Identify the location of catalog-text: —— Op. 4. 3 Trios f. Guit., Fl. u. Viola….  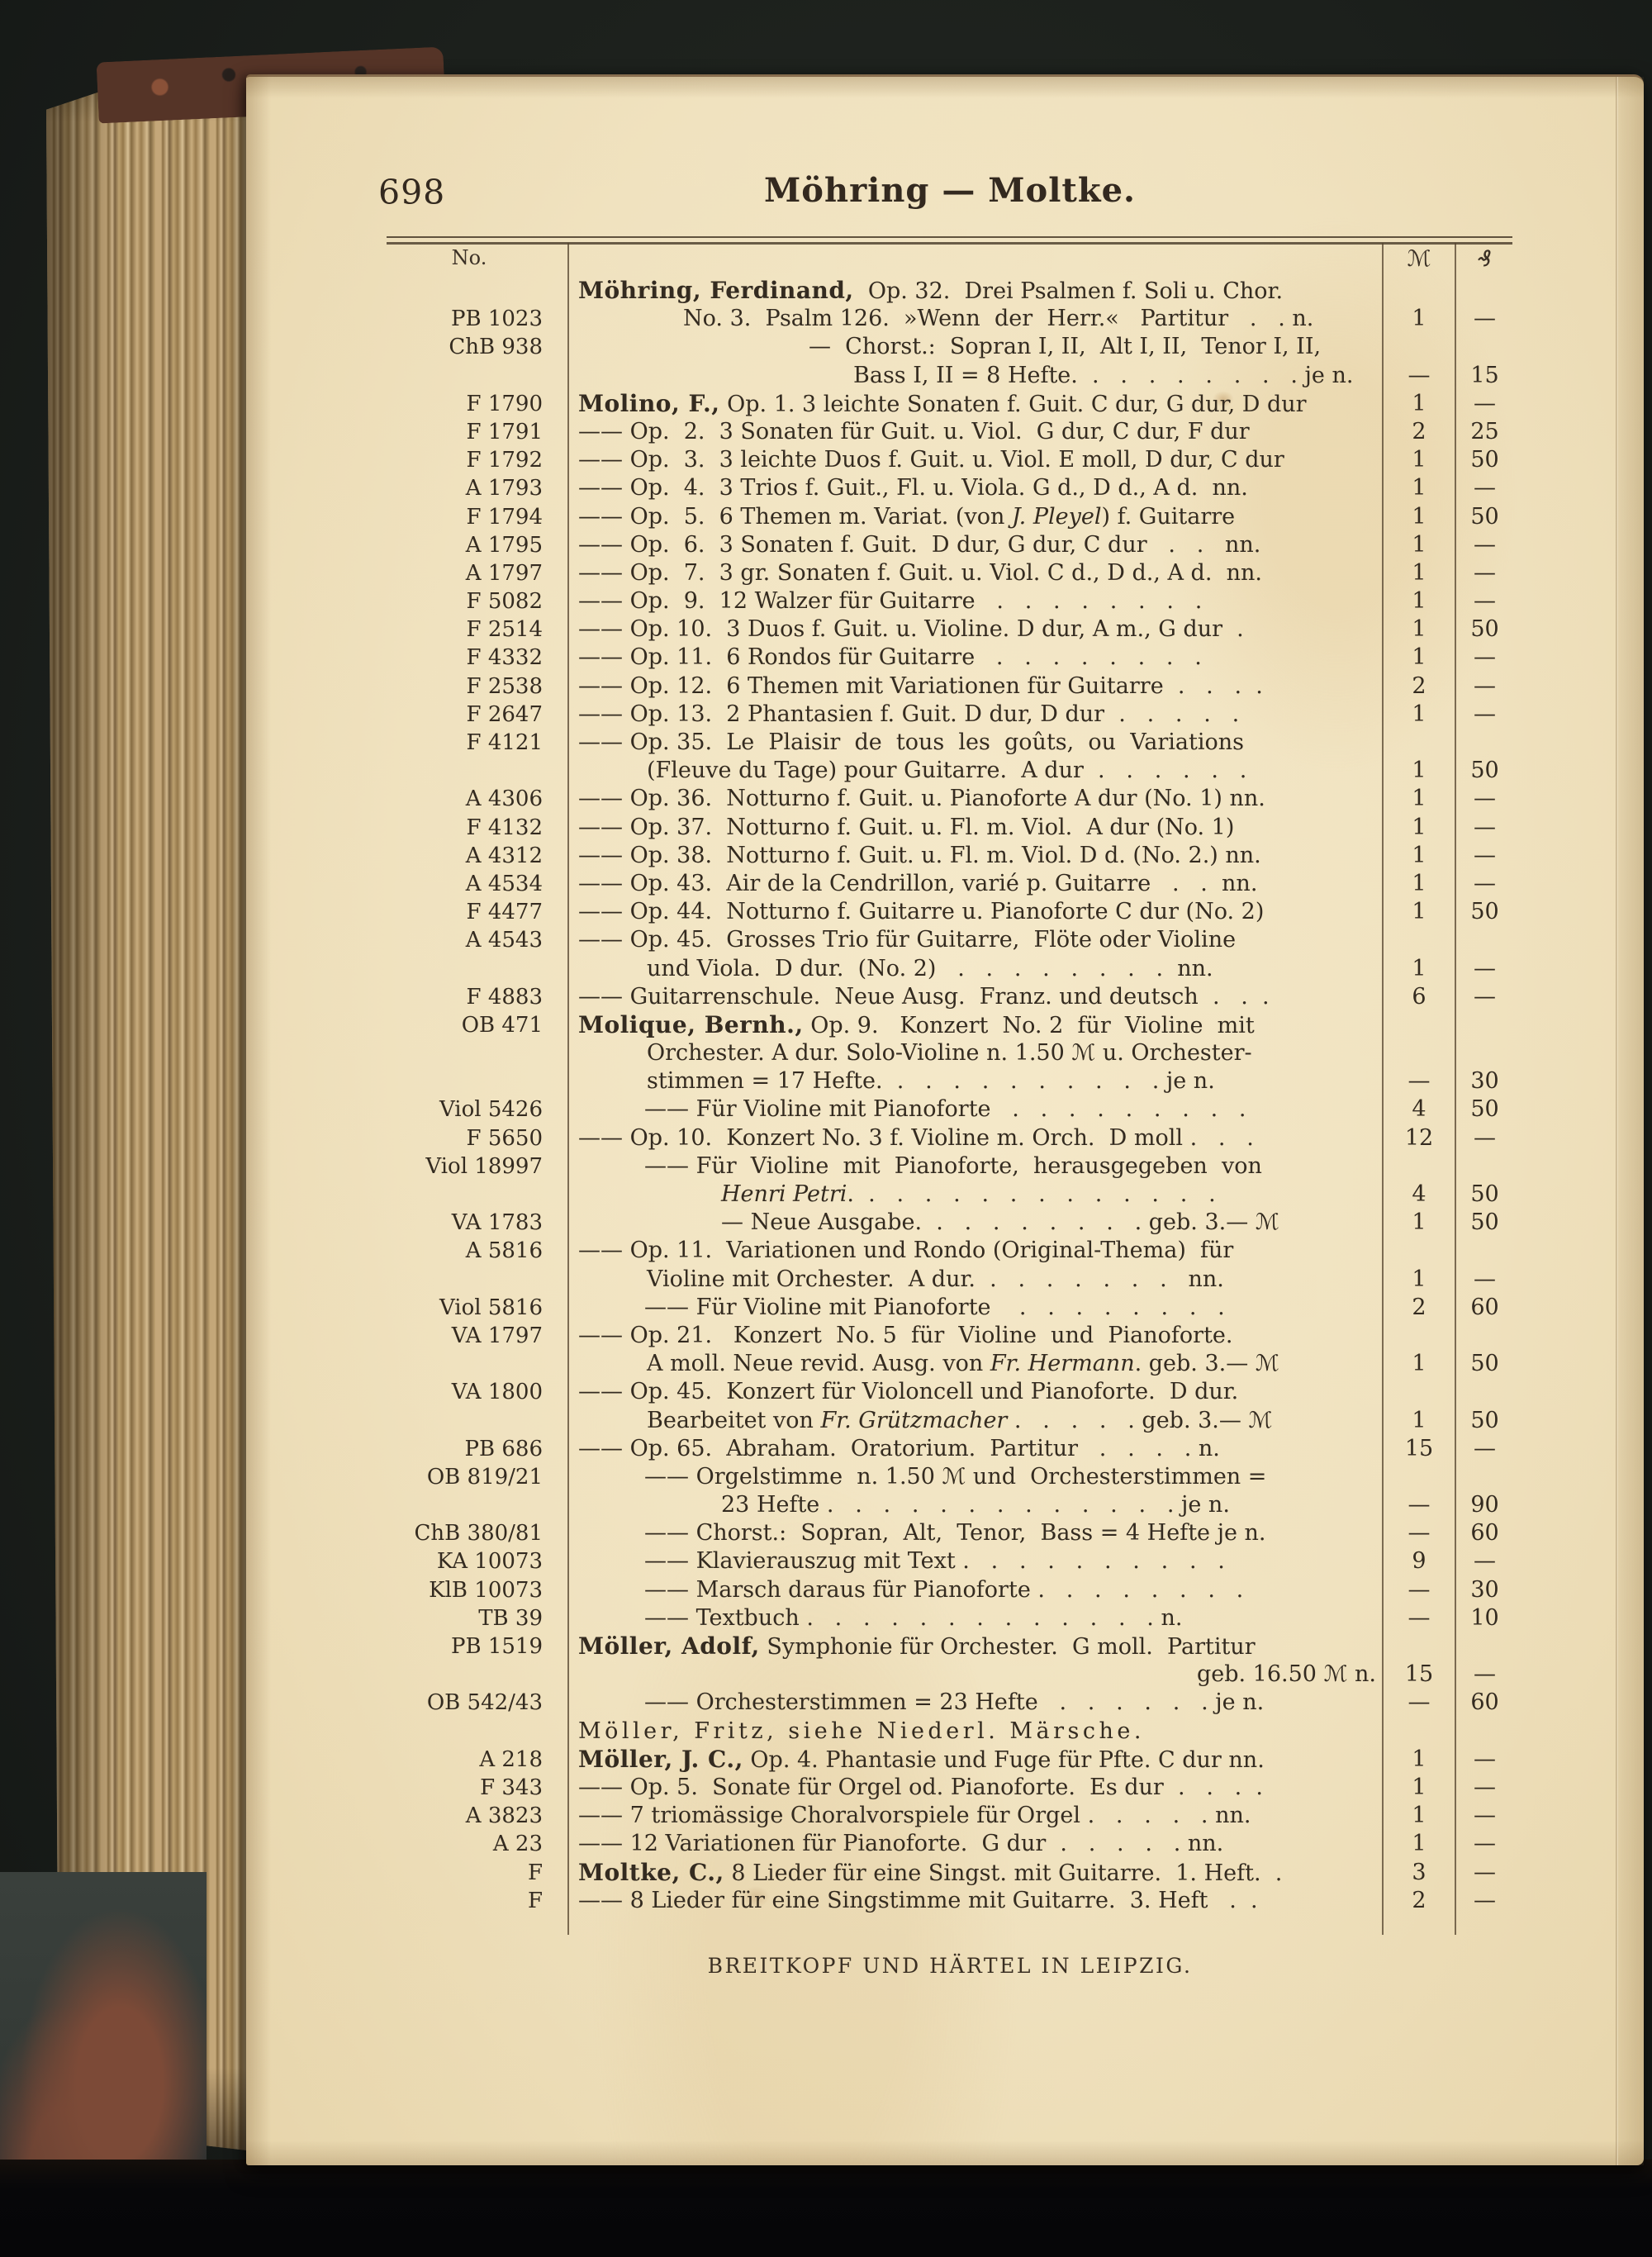
(913, 488).